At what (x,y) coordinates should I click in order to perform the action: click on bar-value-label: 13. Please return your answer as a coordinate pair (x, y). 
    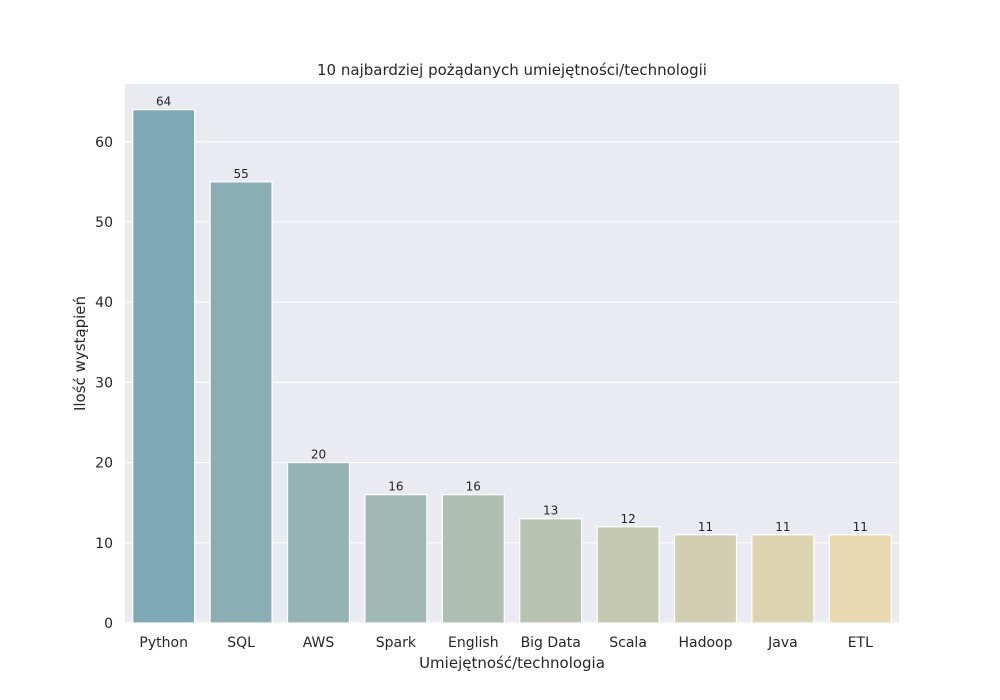
    Looking at the image, I should click on (550, 511).